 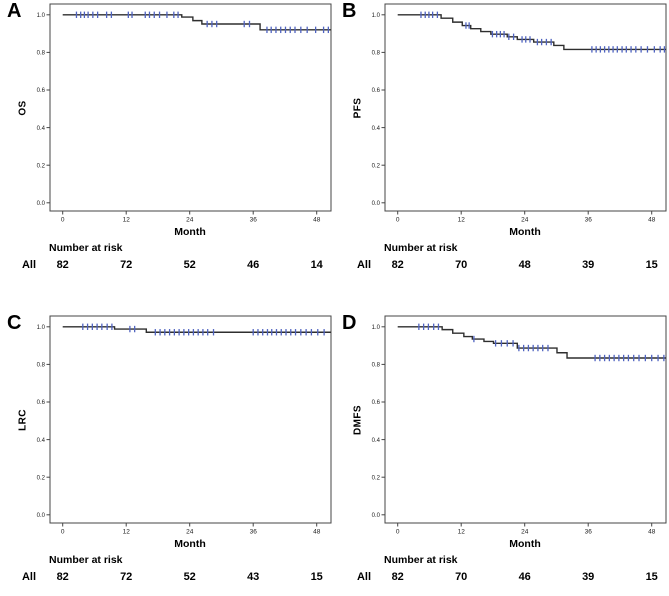 I want to click on at-risk-count: 43, so click(x=253, y=577).